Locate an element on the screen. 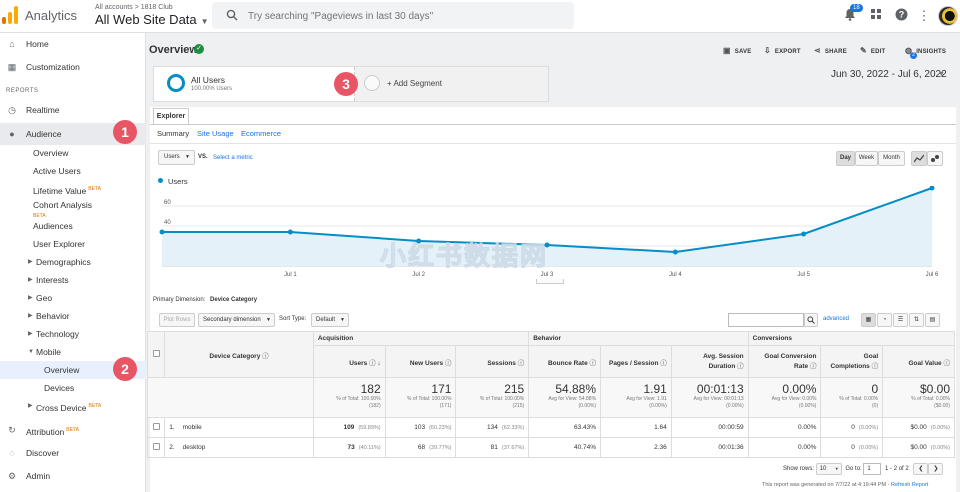  plot-rows-button: Plot Rows is located at coordinates (177, 320).